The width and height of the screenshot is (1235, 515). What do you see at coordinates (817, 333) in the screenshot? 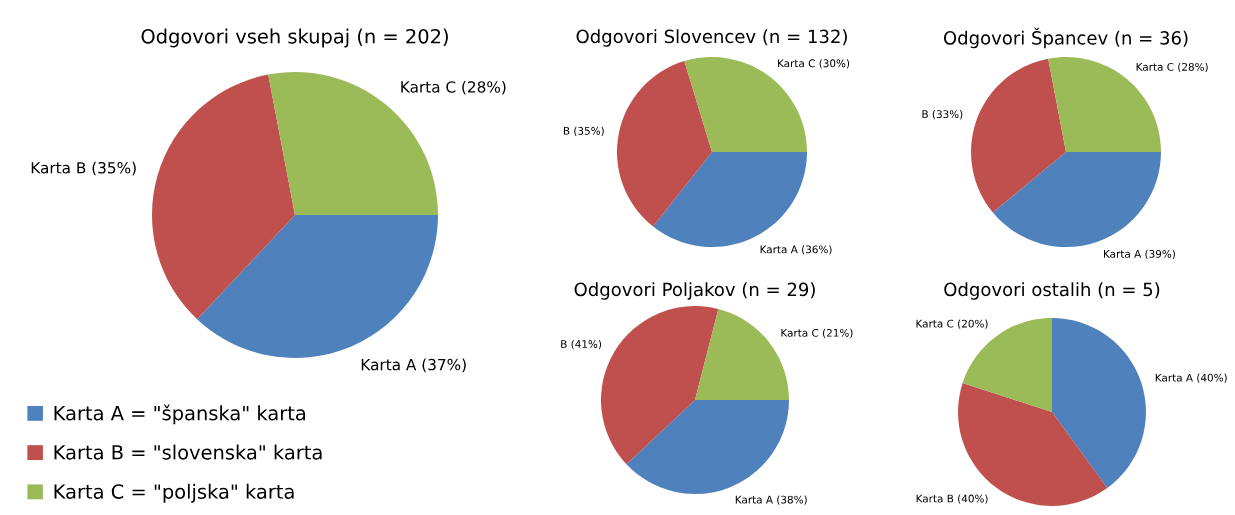
I see `data-label: Karta C (21%)` at bounding box center [817, 333].